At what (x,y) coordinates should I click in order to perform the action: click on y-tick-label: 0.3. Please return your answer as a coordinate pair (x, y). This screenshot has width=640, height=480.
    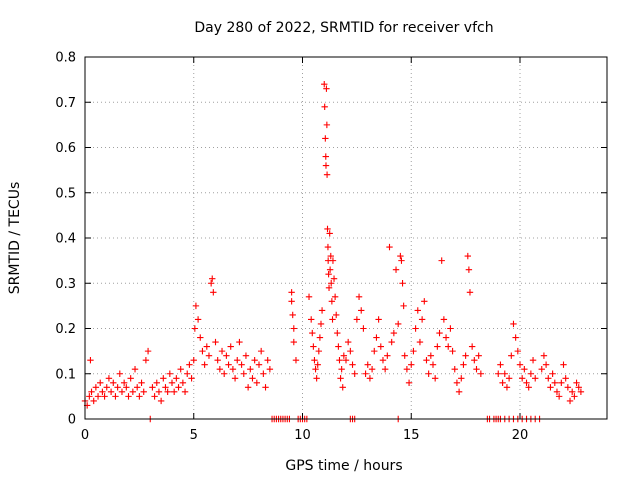
    Looking at the image, I should click on (65, 284).